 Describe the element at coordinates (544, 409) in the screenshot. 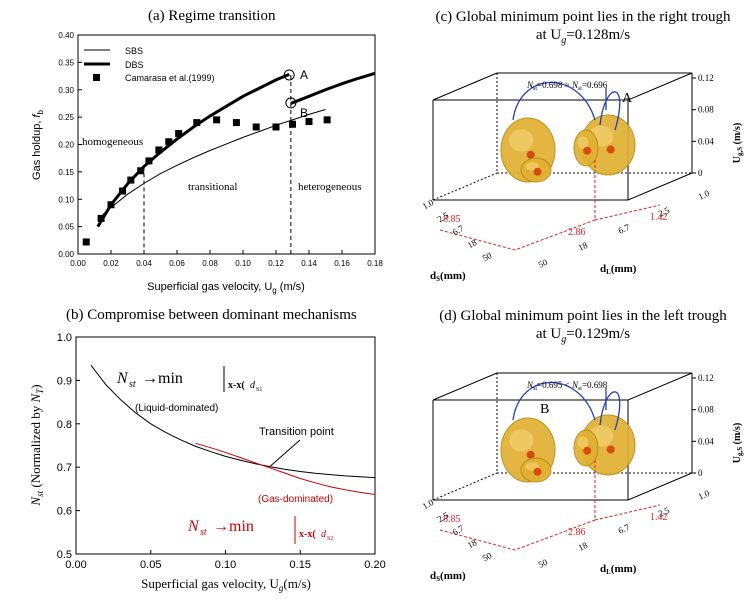

I see `point-label: B` at that location.